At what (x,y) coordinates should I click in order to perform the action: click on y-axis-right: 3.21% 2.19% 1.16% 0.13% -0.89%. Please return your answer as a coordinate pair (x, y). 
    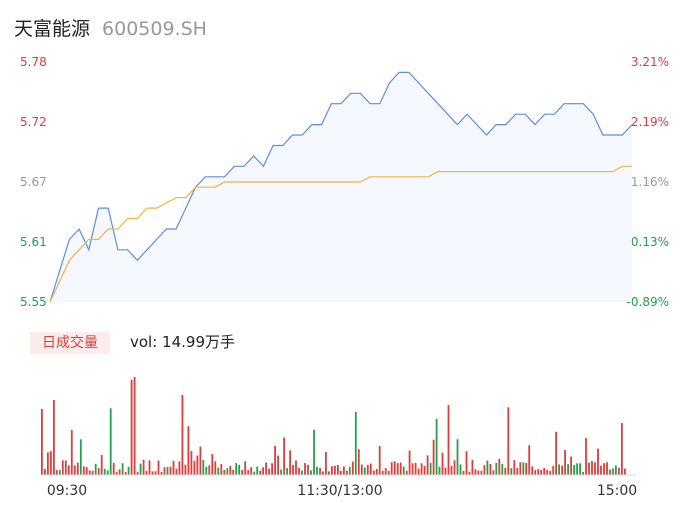
    Looking at the image, I should click on (648, 182).